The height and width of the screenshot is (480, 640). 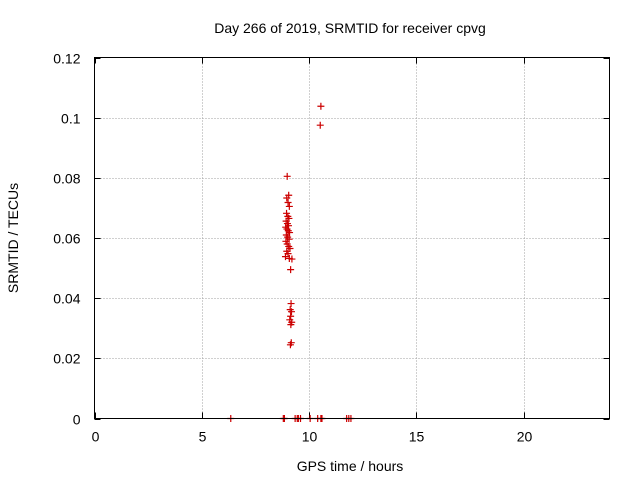 What do you see at coordinates (350, 466) in the screenshot?
I see `x-axis-label: GPS time / hours` at bounding box center [350, 466].